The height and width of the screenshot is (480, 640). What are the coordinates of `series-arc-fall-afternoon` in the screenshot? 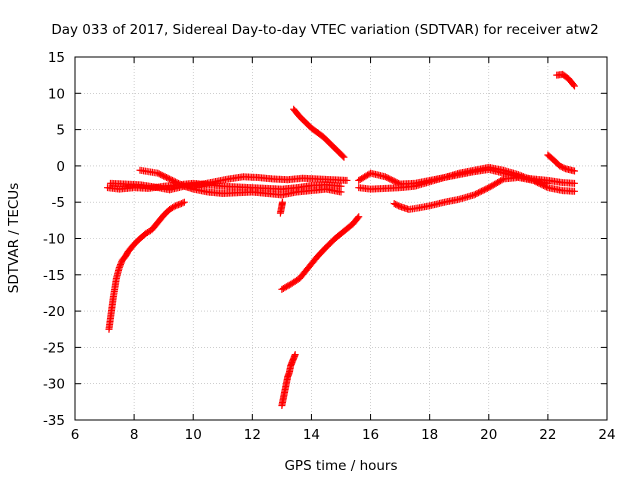 It's located at (319, 133).